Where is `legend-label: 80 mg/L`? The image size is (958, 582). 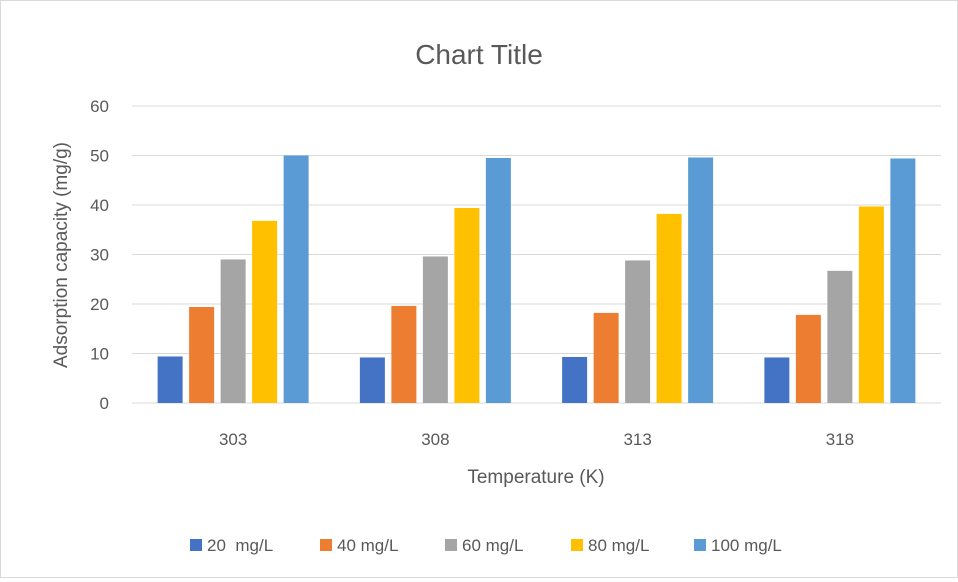 legend-label: 80 mg/L is located at coordinates (618, 545).